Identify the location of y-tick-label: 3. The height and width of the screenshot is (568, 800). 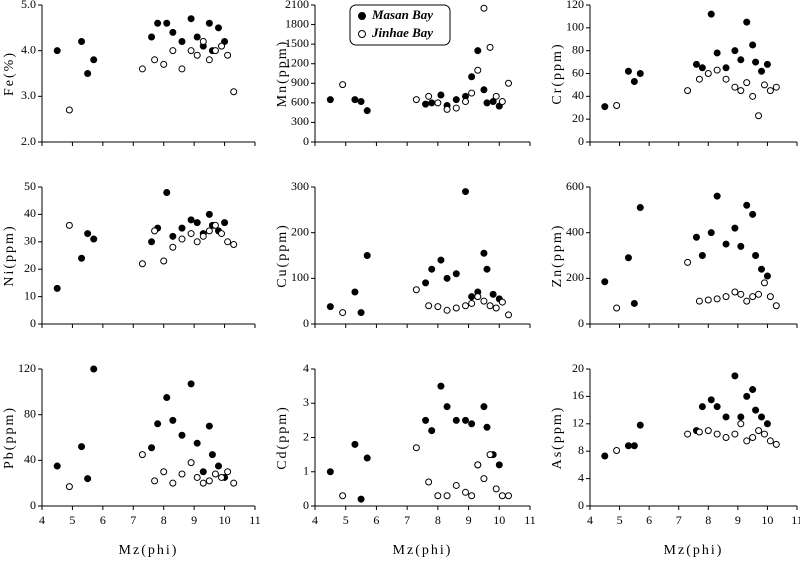
(306, 402).